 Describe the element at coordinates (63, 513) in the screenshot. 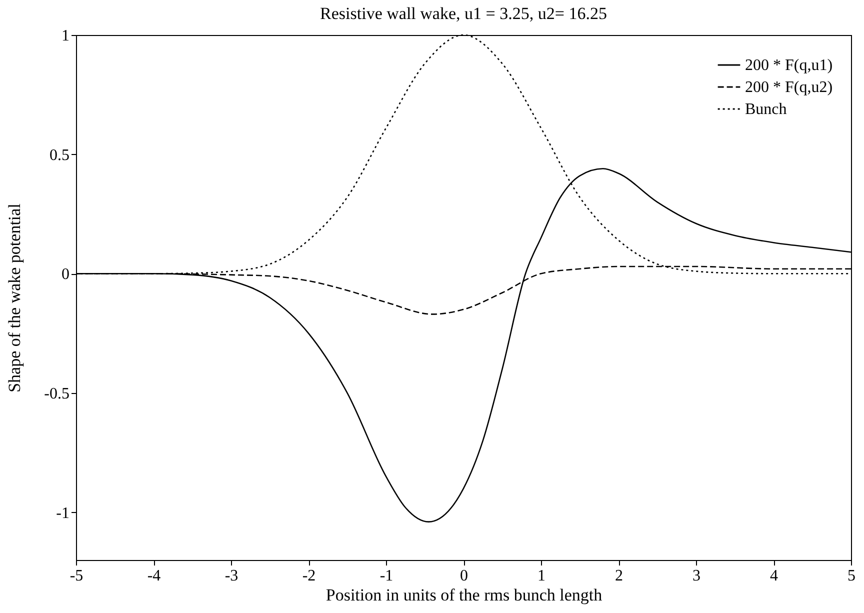

I see `y-tick-label: -1` at that location.